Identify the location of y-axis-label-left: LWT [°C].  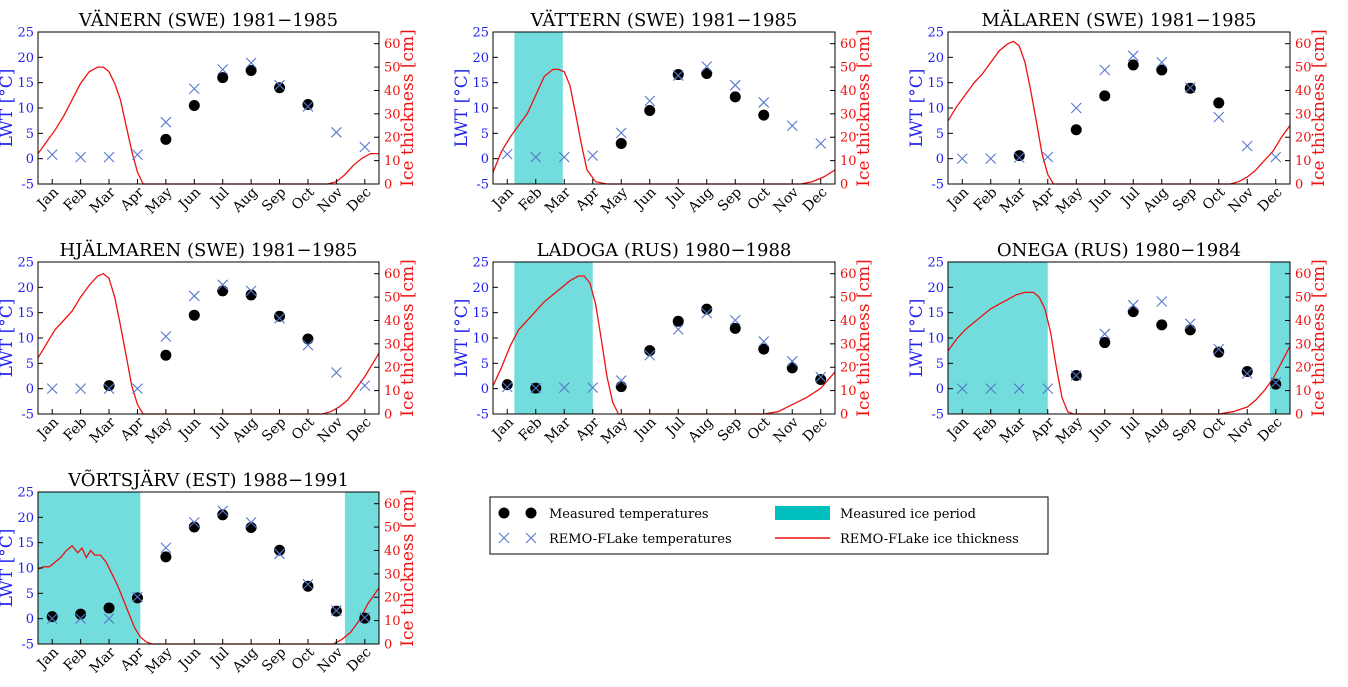
(917, 108).